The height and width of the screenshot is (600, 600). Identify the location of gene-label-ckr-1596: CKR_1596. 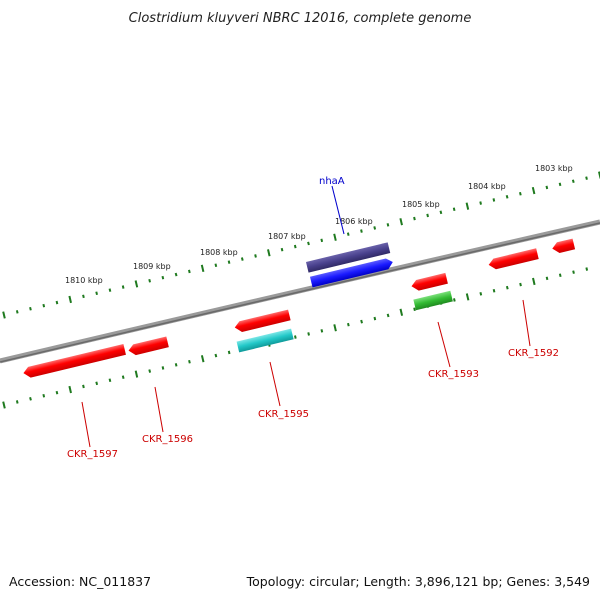
(167, 439).